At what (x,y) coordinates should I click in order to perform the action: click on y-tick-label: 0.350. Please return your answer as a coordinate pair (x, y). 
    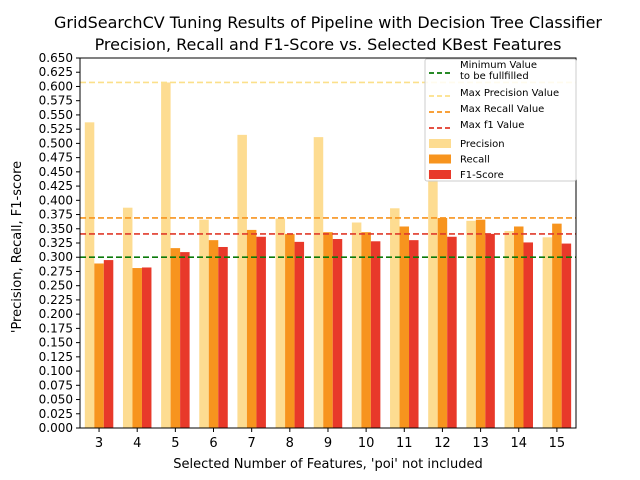
    Looking at the image, I should click on (56, 229).